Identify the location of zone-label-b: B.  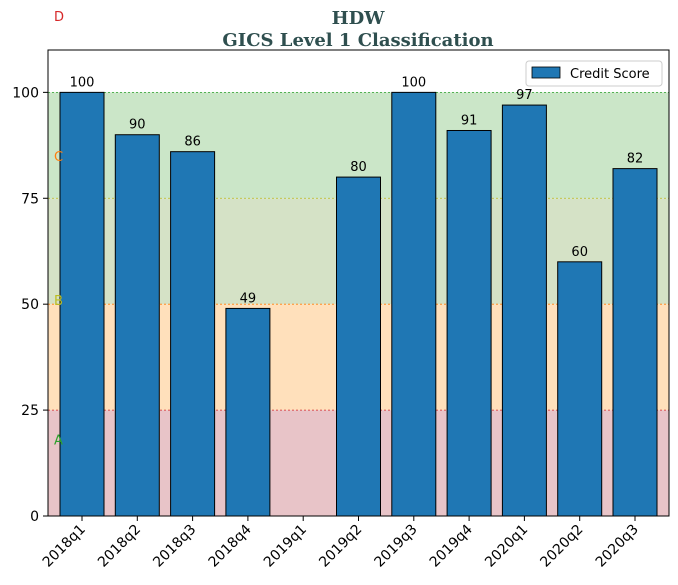
(58, 301).